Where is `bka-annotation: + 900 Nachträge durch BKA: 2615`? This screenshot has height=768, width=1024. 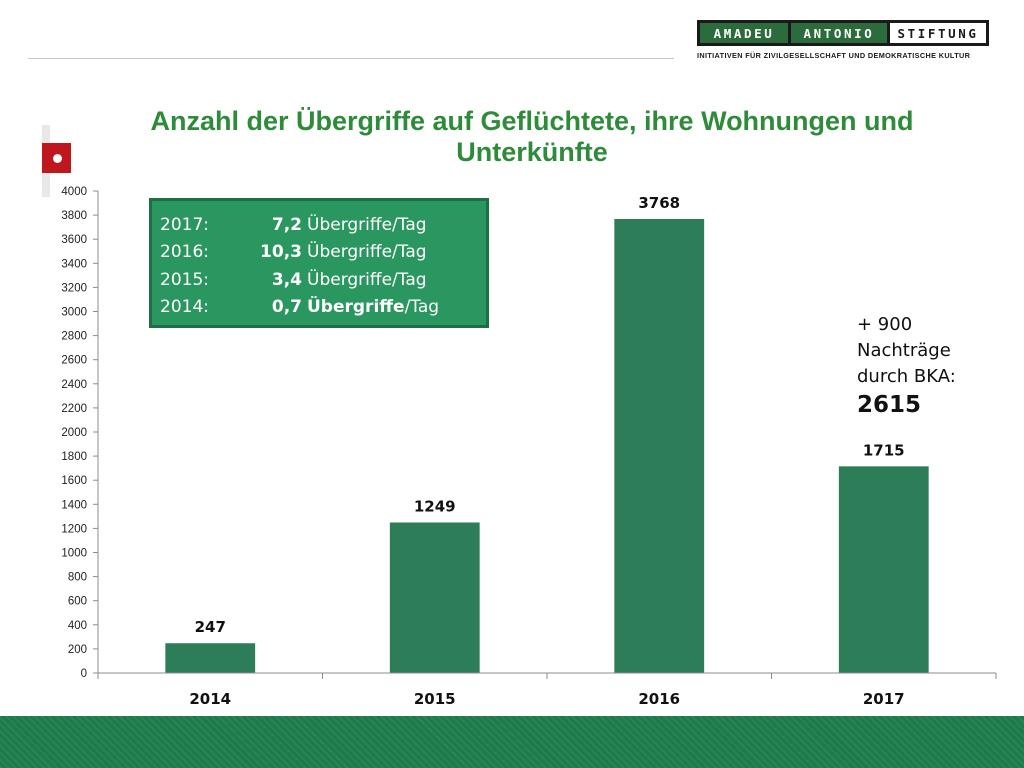
bka-annotation: + 900 Nachträge durch BKA: 2615 is located at coordinates (927, 366).